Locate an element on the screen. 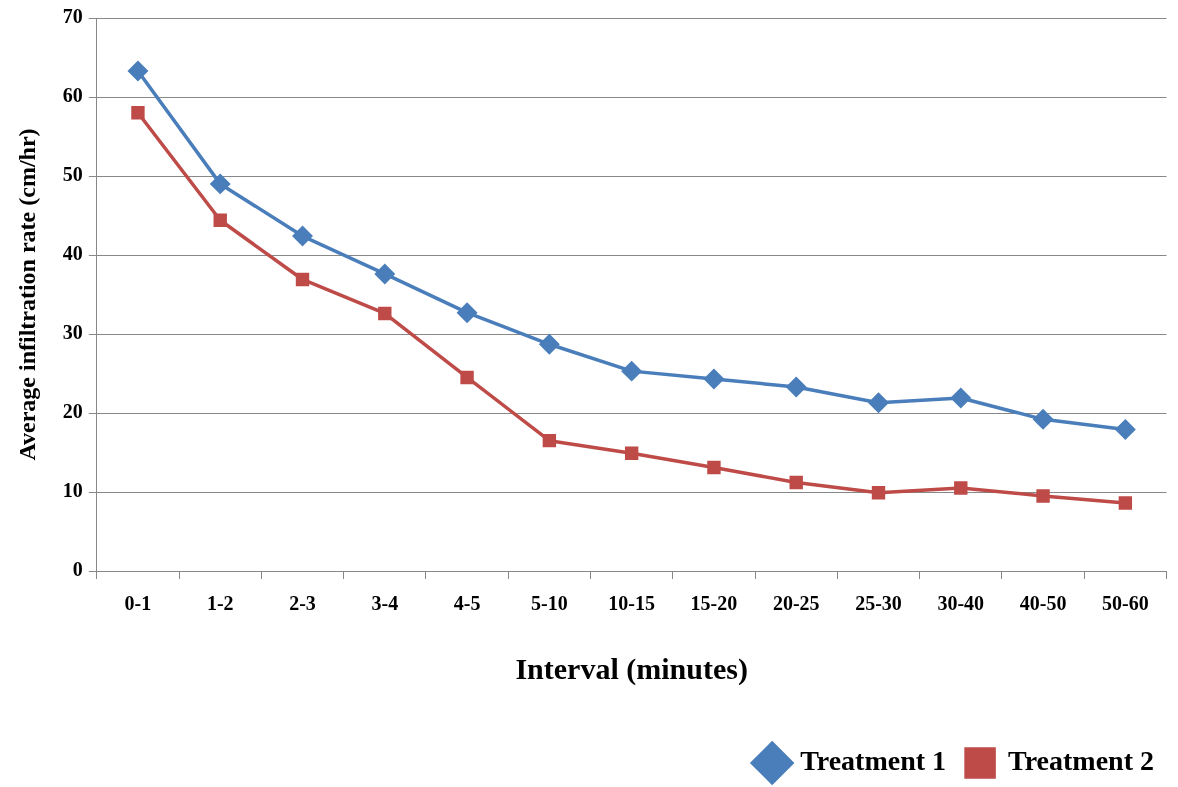 The image size is (1178, 787). x-tick-label: 3-4 is located at coordinates (385, 603).